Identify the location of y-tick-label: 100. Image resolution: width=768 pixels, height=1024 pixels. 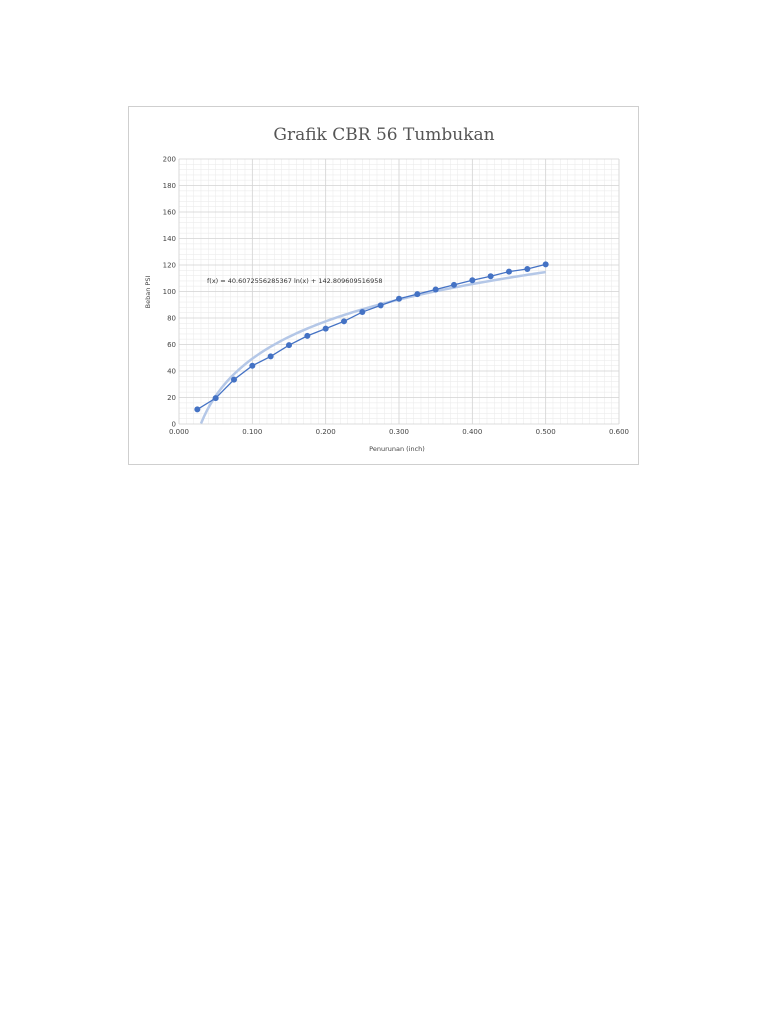
(169, 292).